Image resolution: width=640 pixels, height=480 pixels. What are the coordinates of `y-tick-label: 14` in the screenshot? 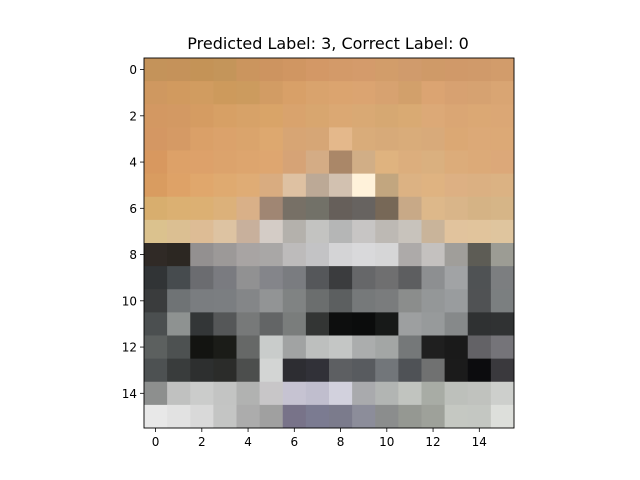 It's located at (129, 394).